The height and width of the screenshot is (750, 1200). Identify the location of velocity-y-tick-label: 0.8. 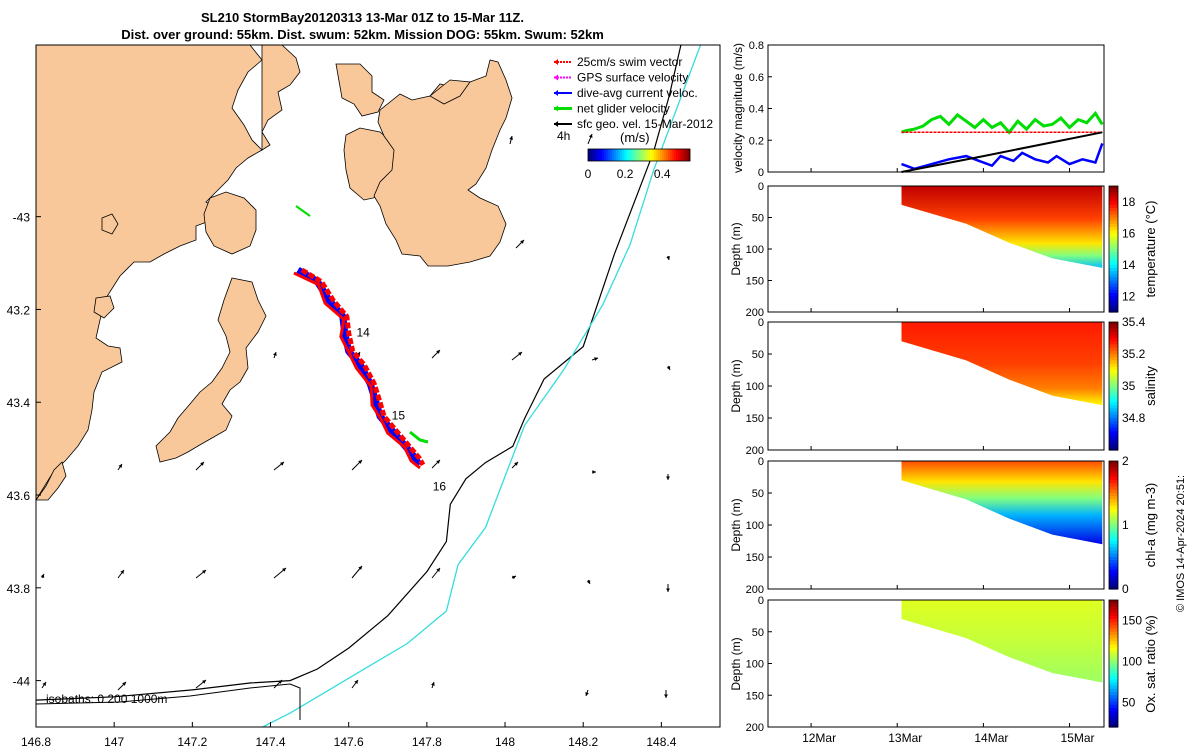
(756, 46).